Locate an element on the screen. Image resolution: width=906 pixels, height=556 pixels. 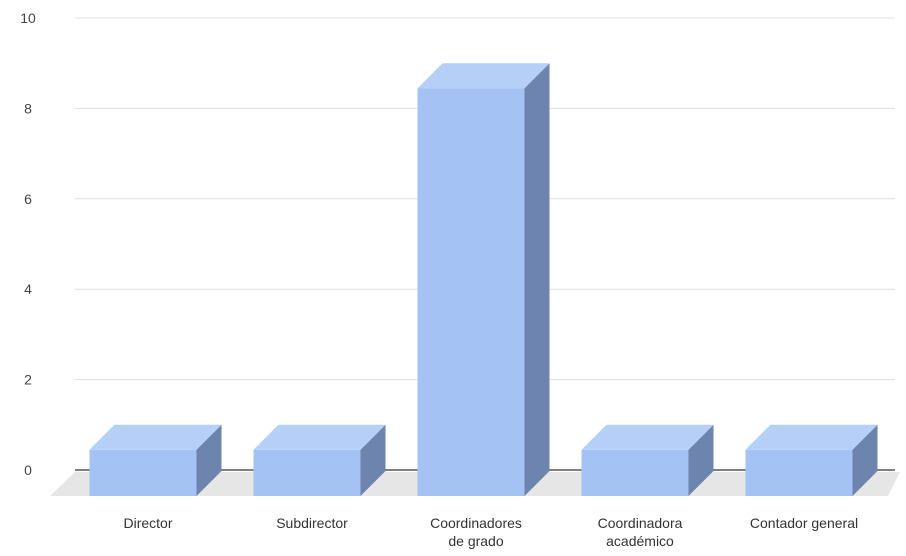
category-label: Subdirector is located at coordinates (312, 523).